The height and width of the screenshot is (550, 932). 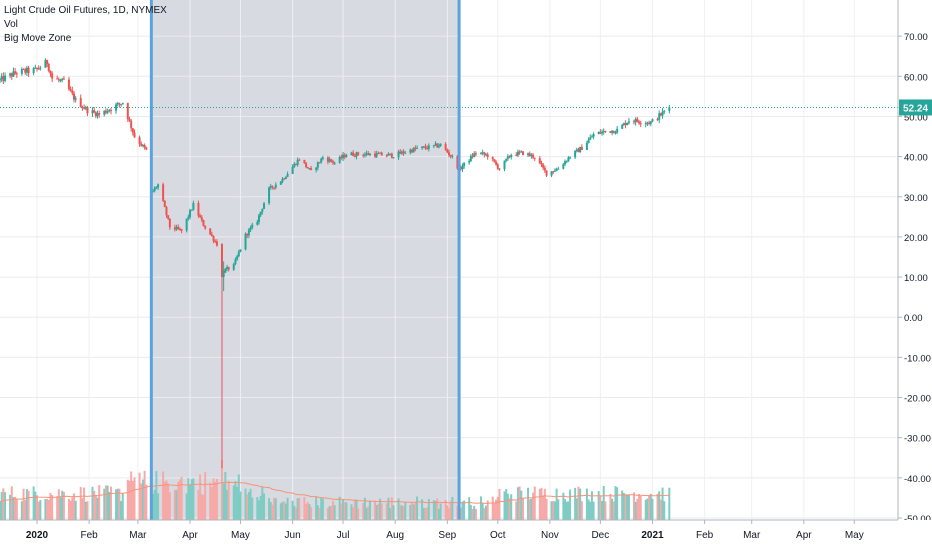 I want to click on time-axis-label: Feb, so click(x=90, y=535).